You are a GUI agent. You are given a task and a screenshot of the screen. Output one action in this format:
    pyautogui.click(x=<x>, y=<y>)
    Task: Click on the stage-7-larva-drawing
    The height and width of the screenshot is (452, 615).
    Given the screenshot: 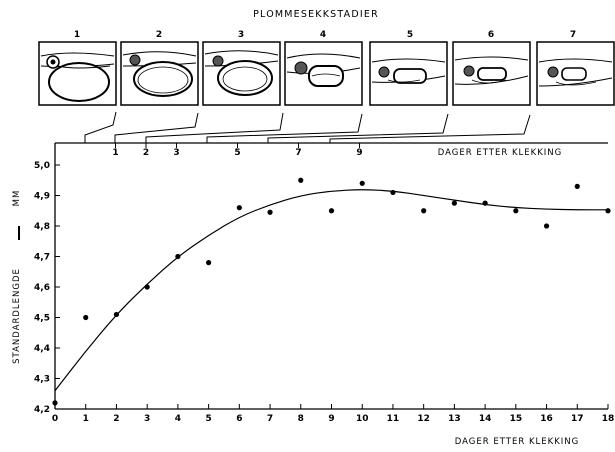 What is the action you would take?
    pyautogui.click(x=575, y=73)
    